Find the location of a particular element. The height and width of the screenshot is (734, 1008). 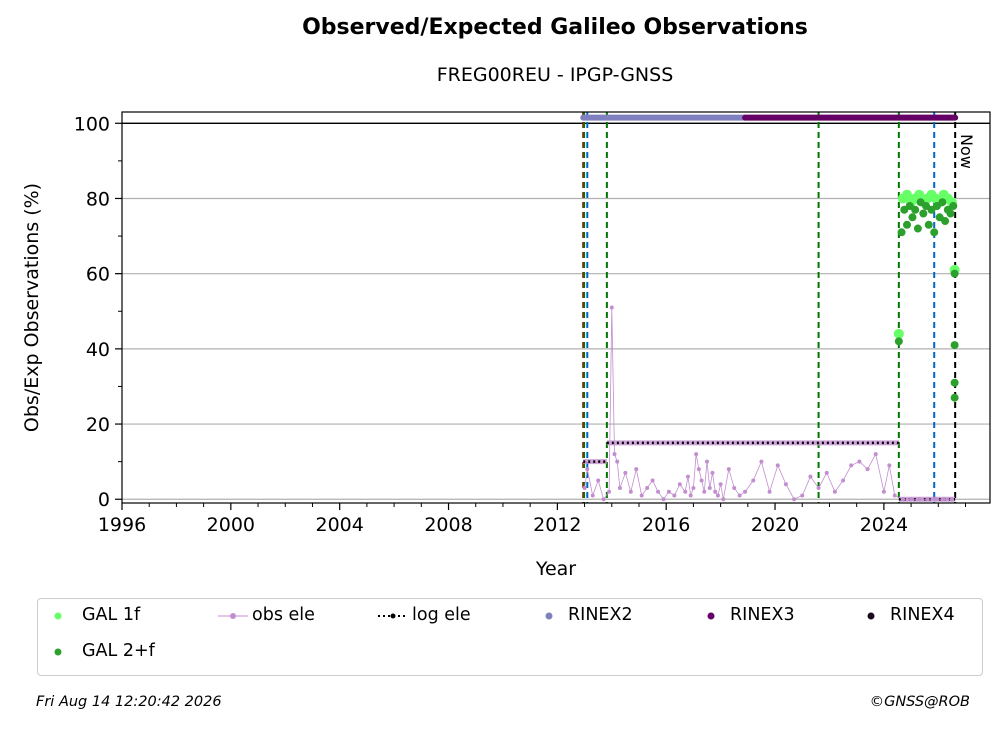

rinex3-marker-icon is located at coordinates (711, 615).